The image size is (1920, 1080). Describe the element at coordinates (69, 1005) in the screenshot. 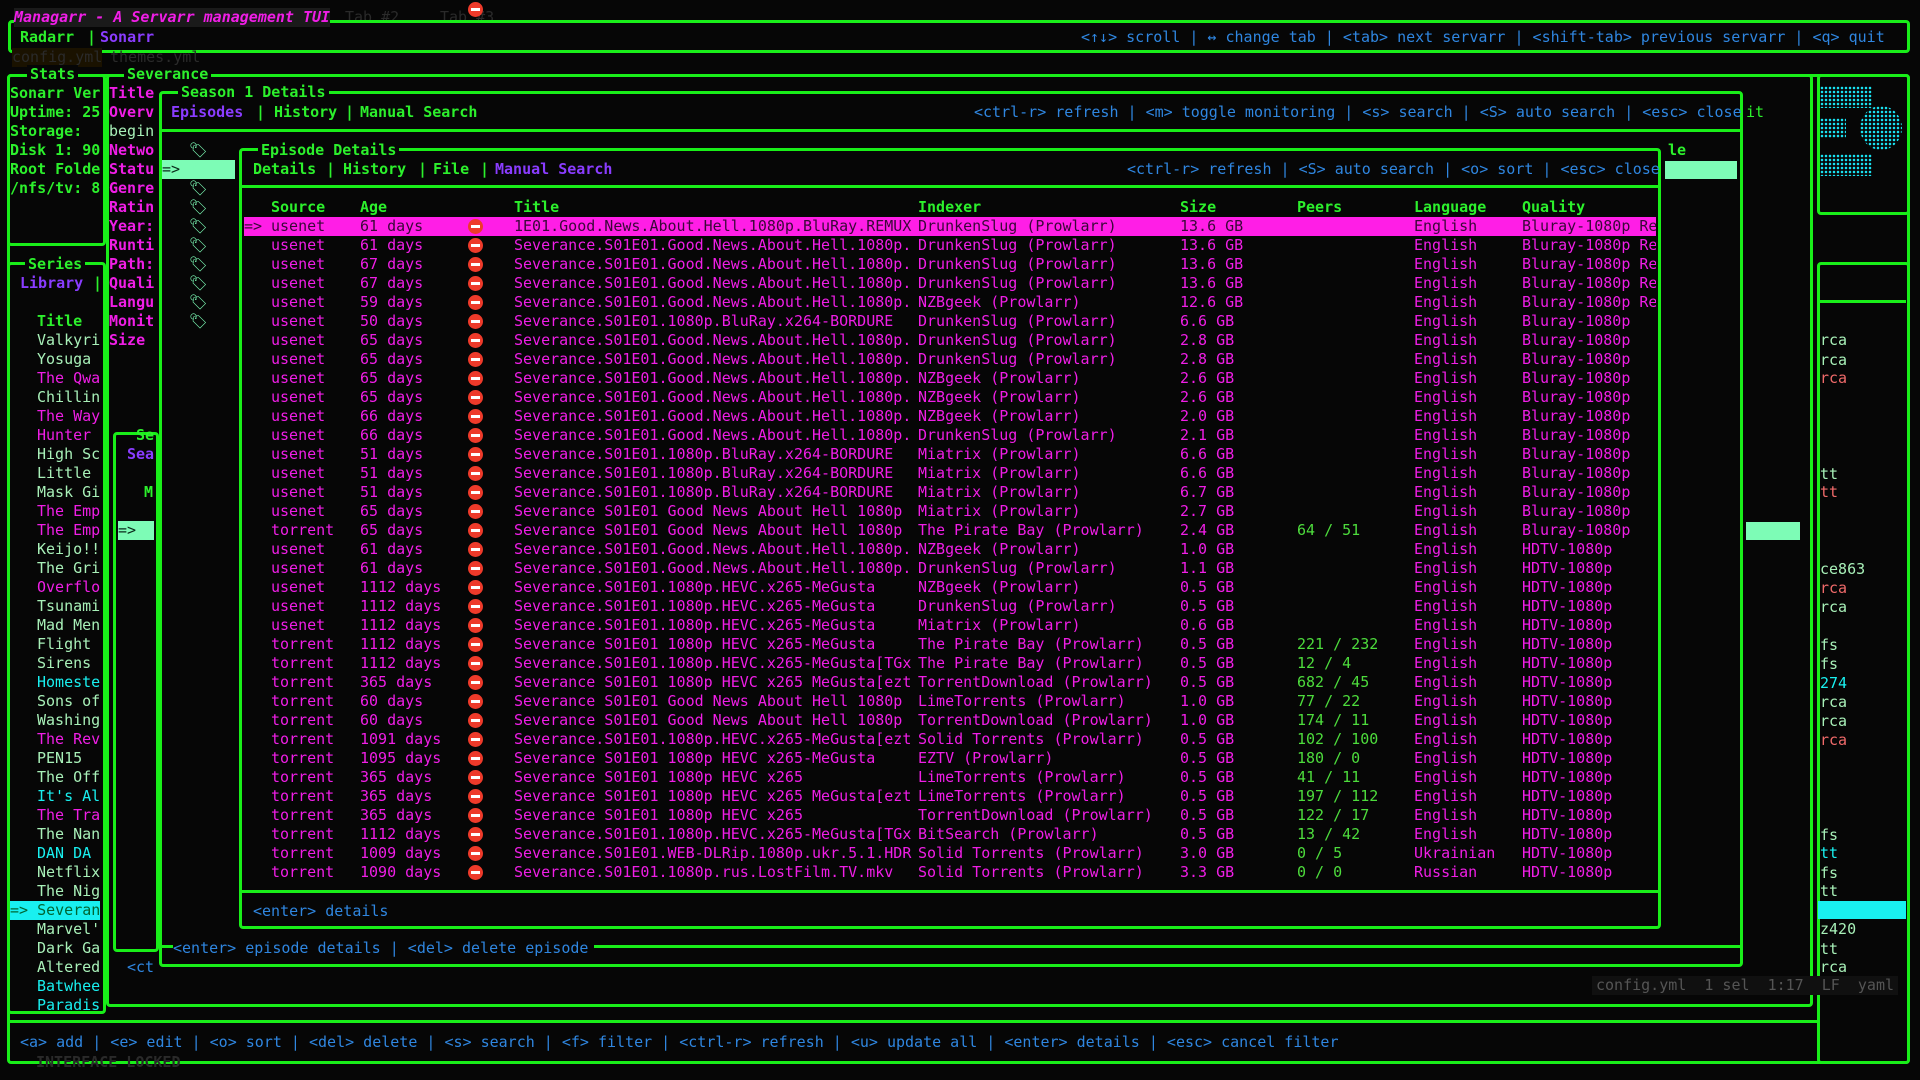

I see `series-item: Paradis` at that location.